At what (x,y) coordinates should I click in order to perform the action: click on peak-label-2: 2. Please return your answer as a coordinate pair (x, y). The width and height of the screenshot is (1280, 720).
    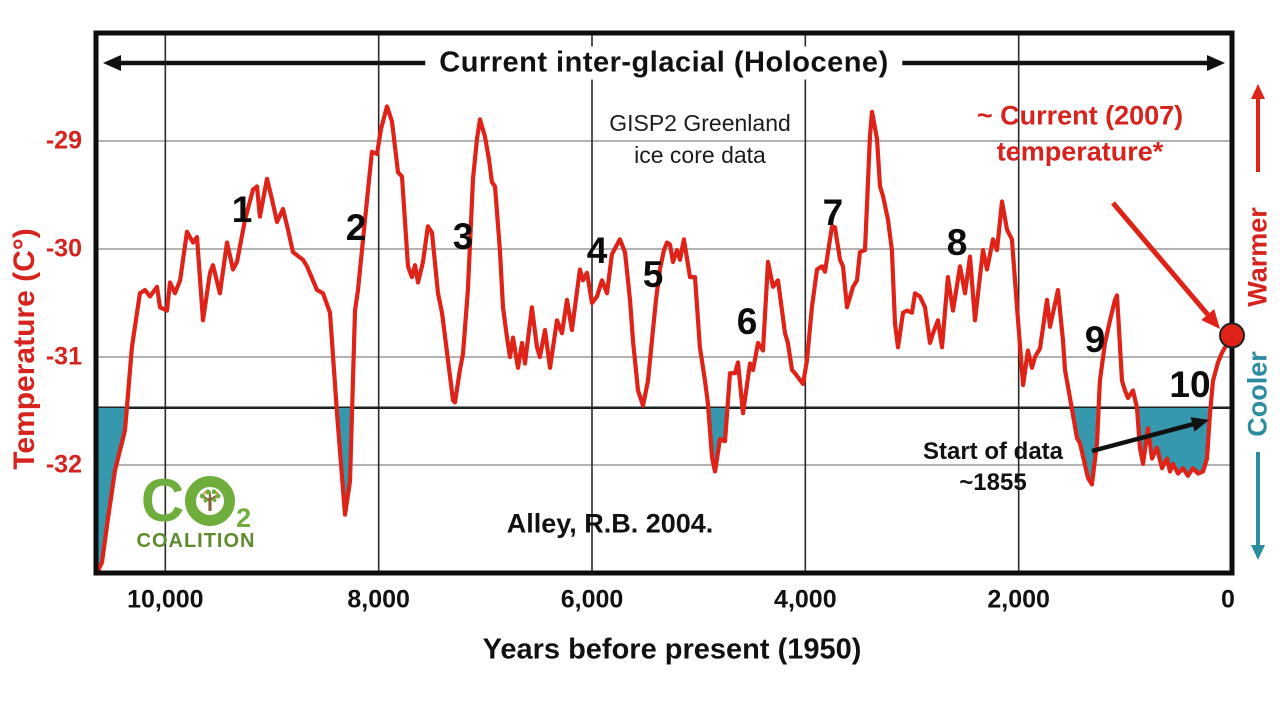
    Looking at the image, I should click on (356, 228).